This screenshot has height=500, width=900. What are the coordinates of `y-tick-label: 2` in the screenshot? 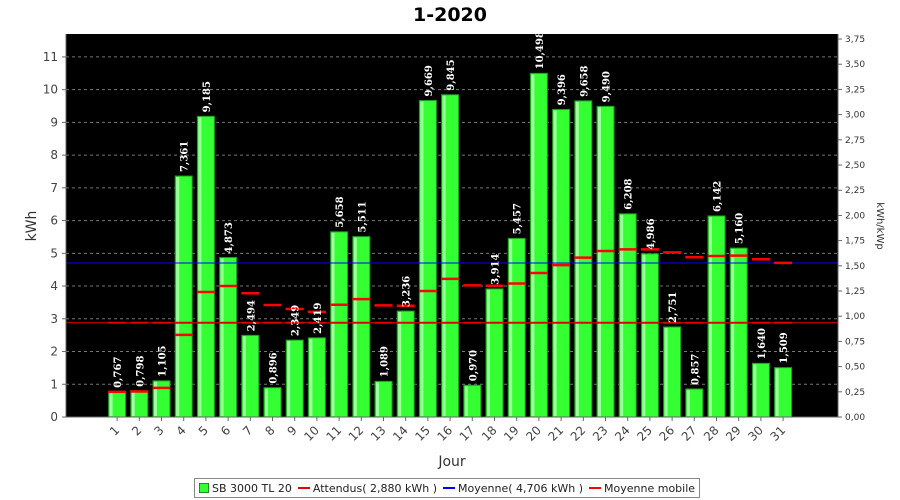 It's located at (54, 352).